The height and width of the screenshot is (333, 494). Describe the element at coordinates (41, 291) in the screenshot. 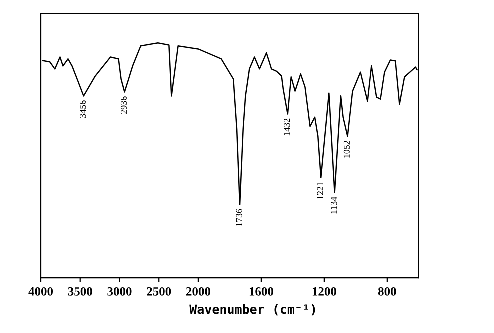

I see `x-tick-label: 4000` at that location.